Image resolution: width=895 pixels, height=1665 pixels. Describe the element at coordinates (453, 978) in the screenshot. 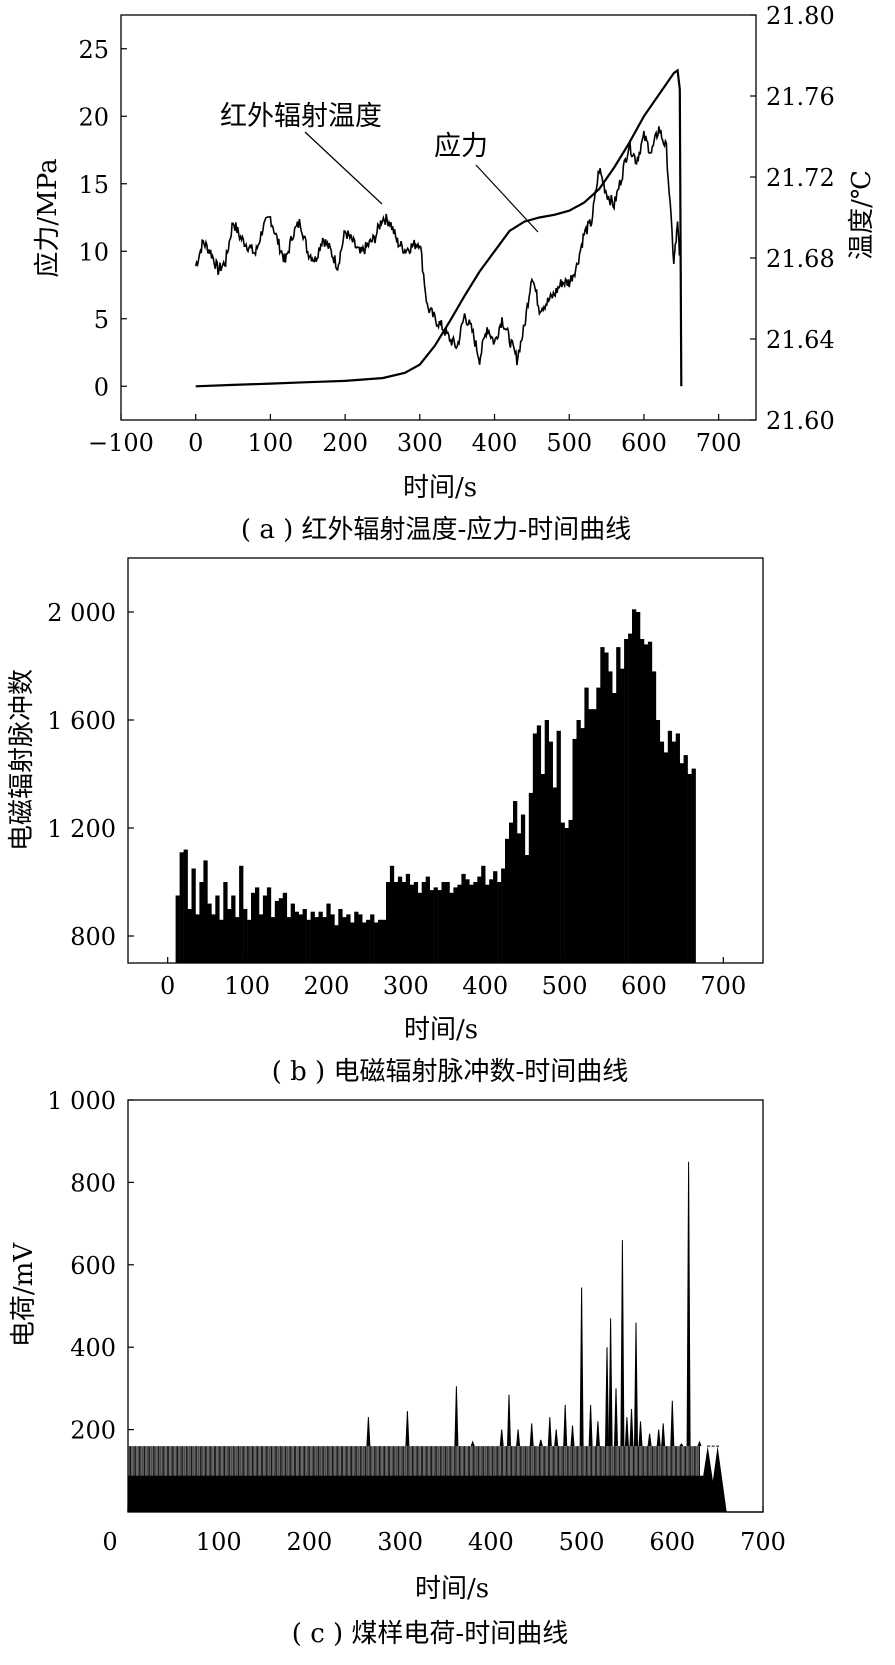

I see `panel-b-x-ticks: 0 100 200 300 400 500 600 700` at that location.